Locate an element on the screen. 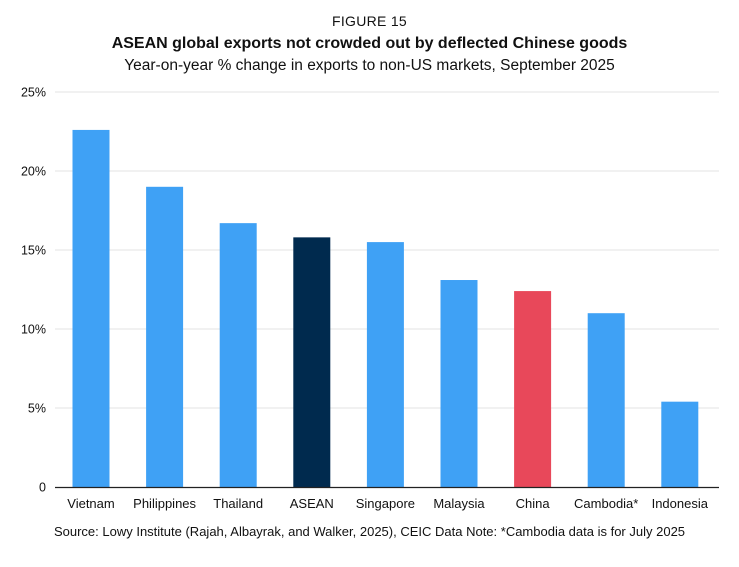 The image size is (739, 567). y-tick-label: 20% is located at coordinates (33, 172).